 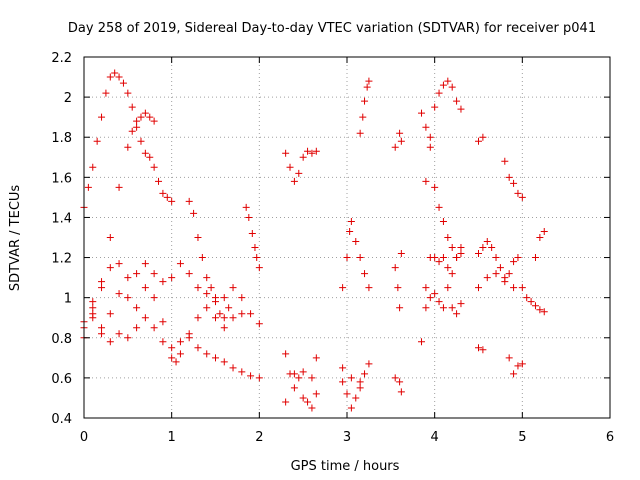 What do you see at coordinates (68, 98) in the screenshot?
I see `y-tick-label: 2` at bounding box center [68, 98].